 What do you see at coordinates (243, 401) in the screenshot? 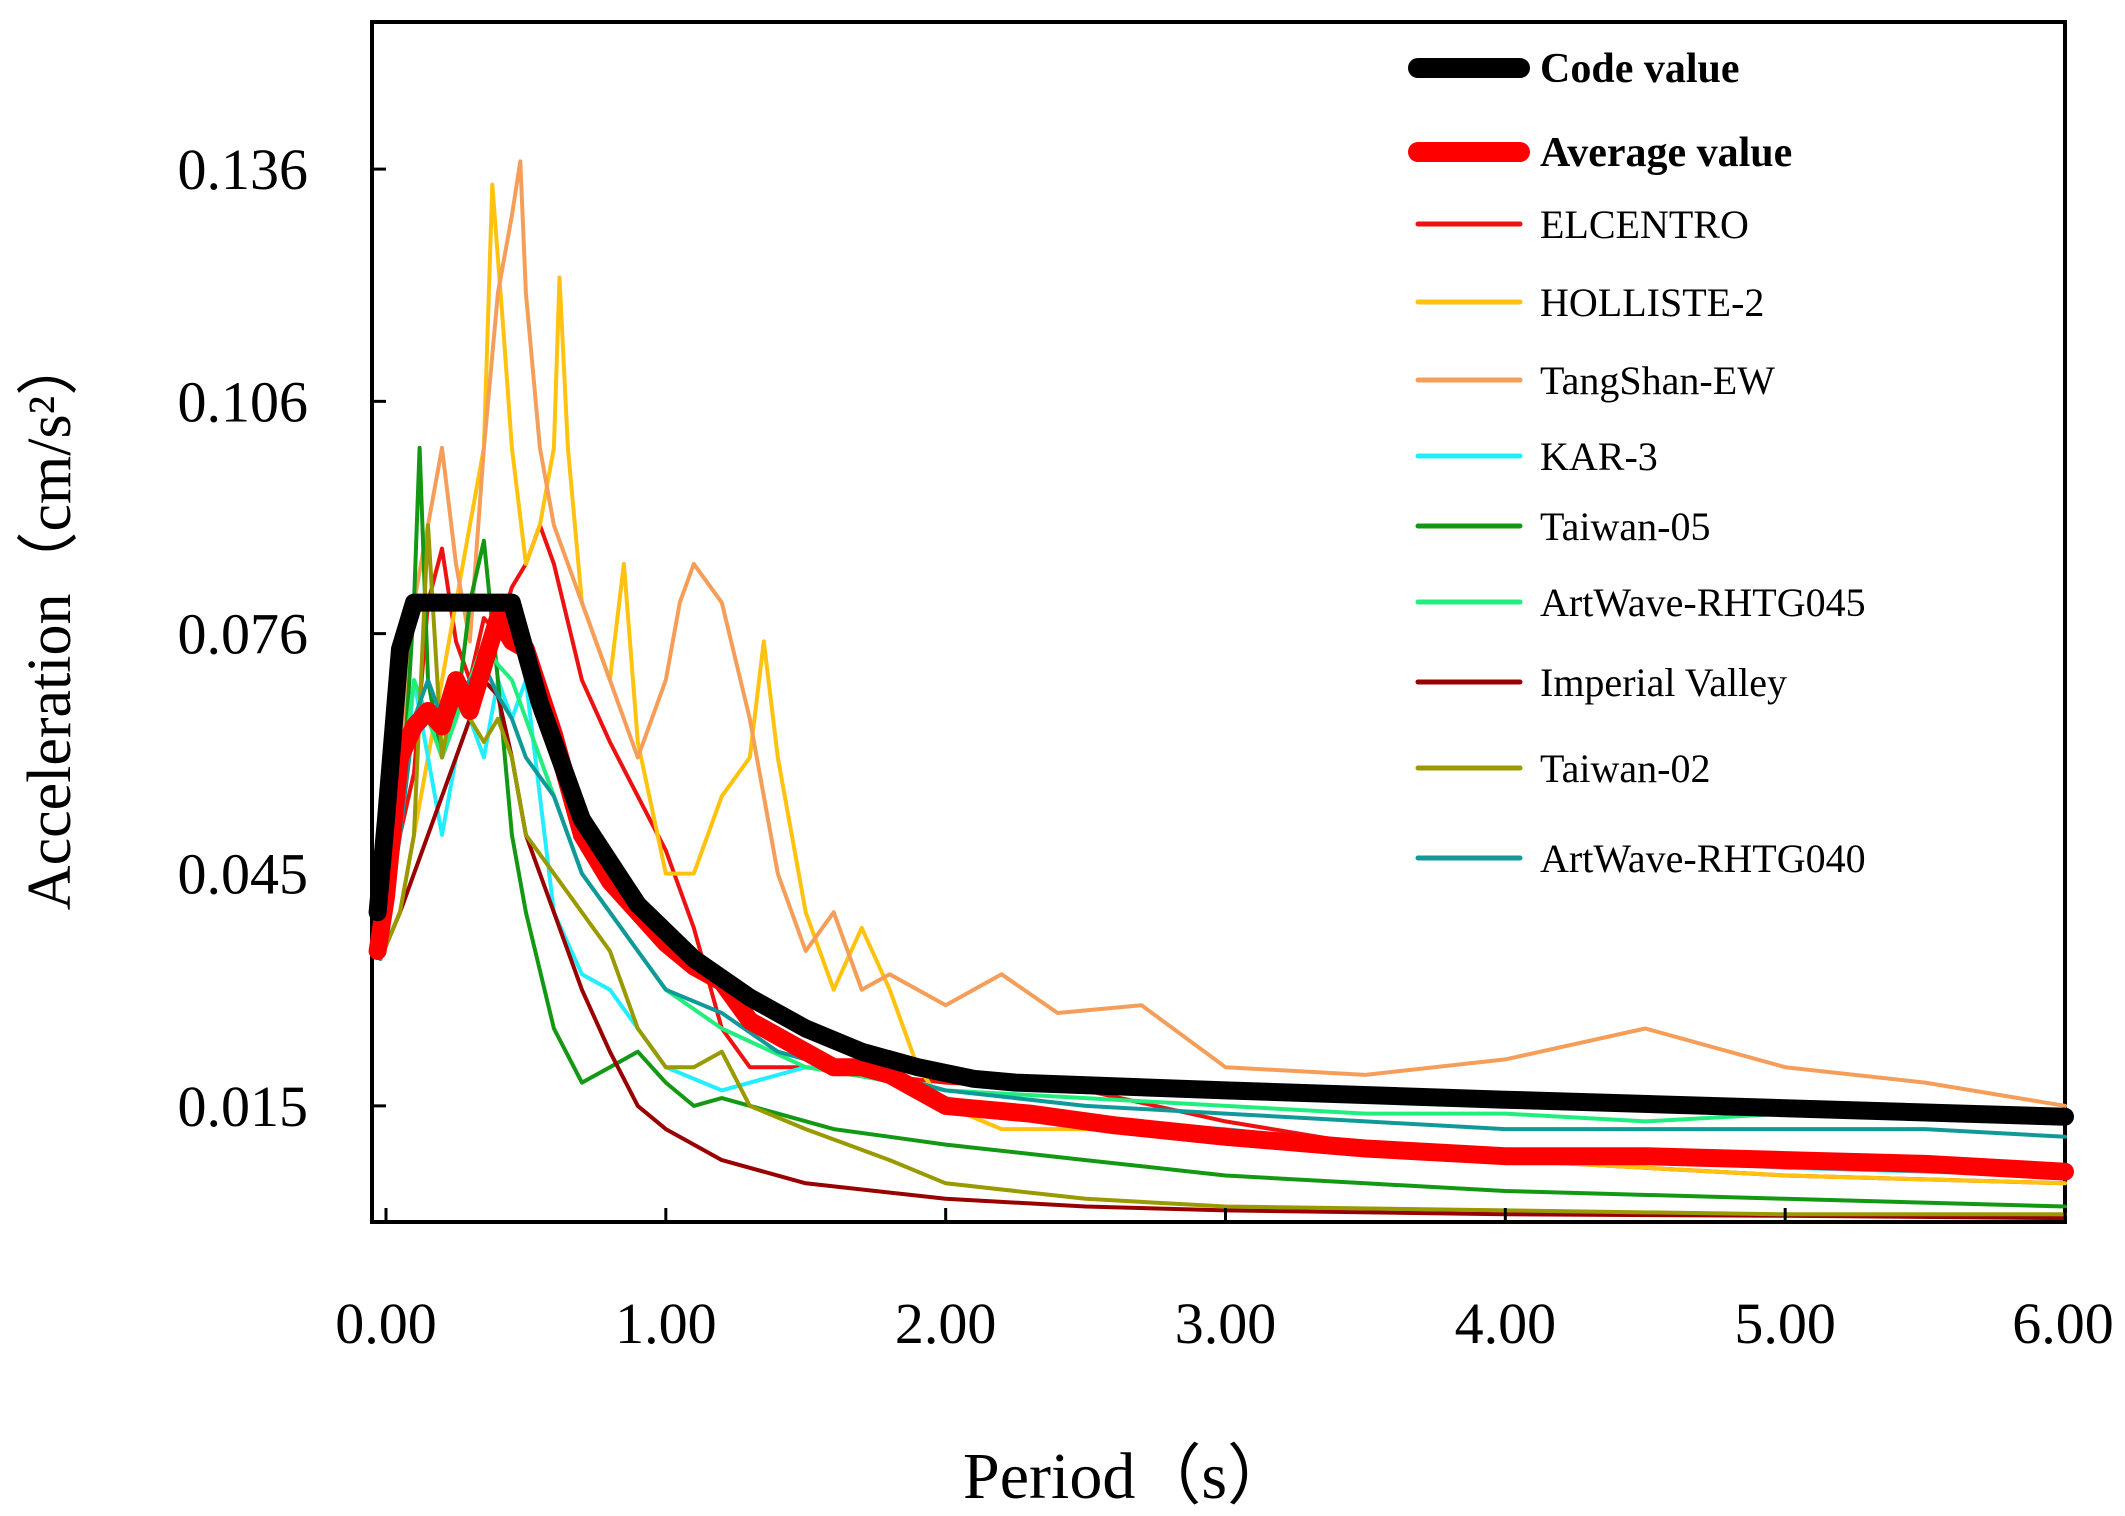
I see `y-tick-label: 0.106` at bounding box center [243, 401].